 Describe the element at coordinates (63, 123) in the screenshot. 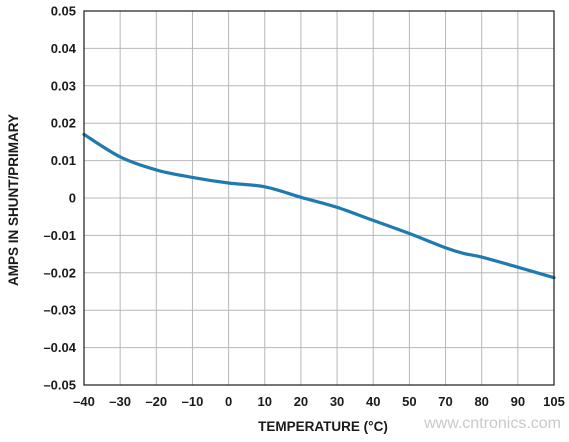

I see `y-tick-label: 0.02` at that location.